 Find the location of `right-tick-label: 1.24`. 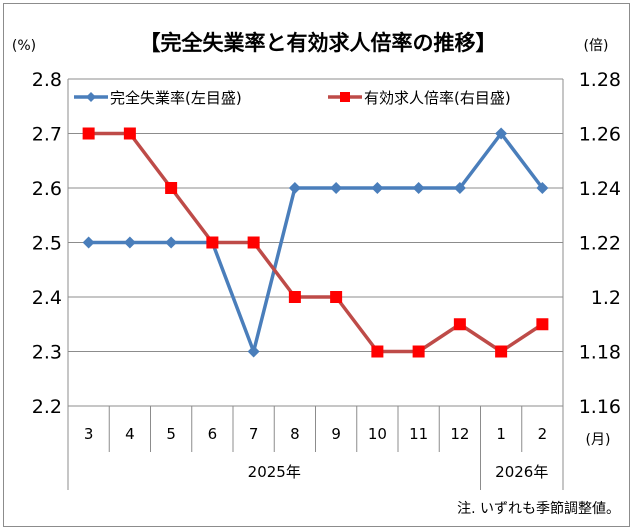

right-tick-label: 1.24 is located at coordinates (600, 189).